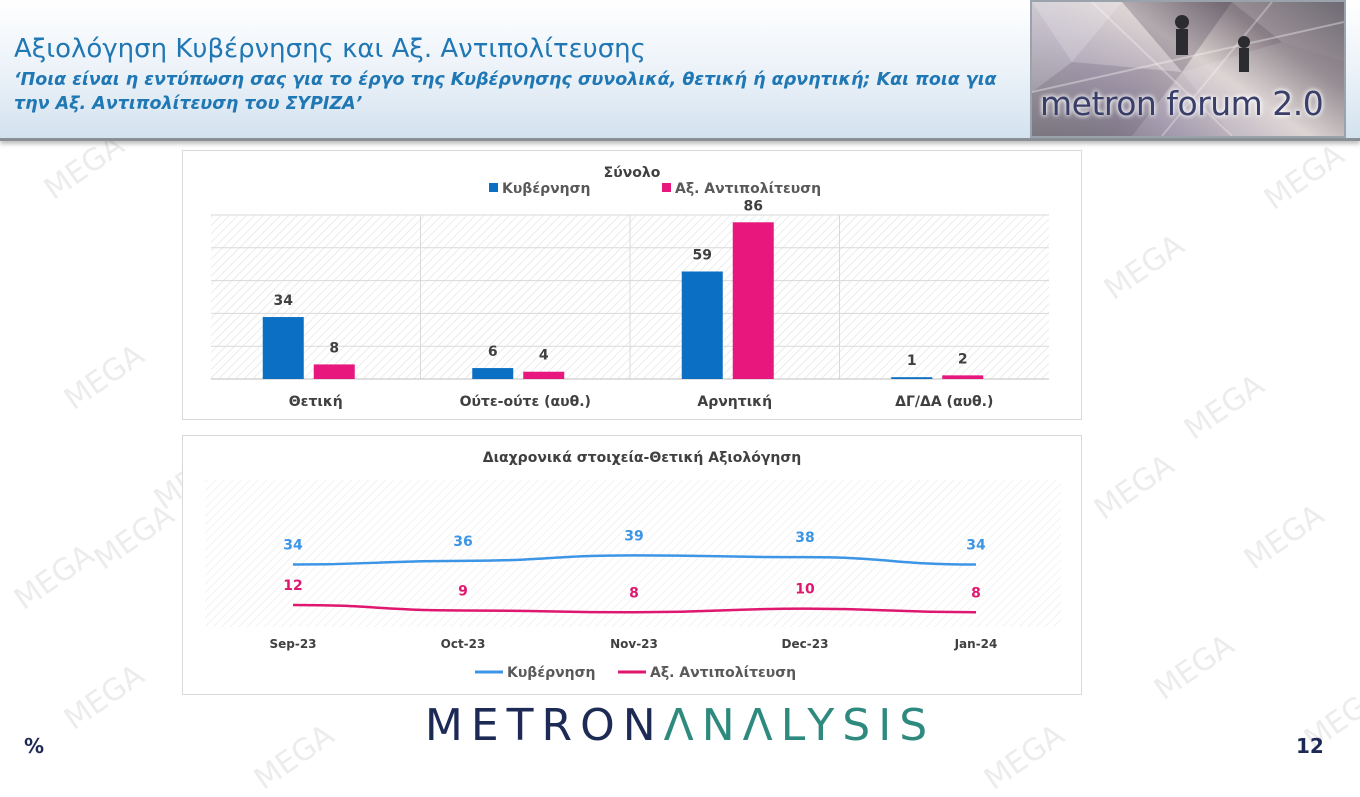 The height and width of the screenshot is (797, 1360). I want to click on point-value-label: 10, so click(805, 590).